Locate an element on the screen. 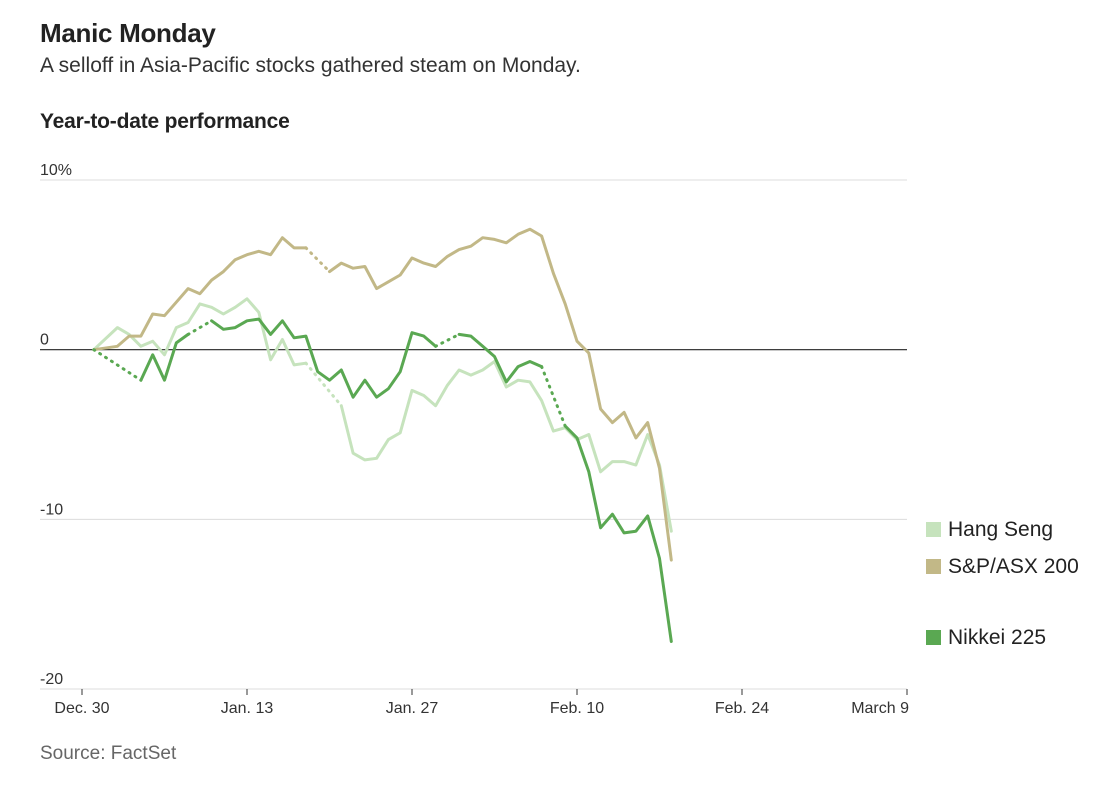  legend-label-nikkei: Nikkei 225 is located at coordinates (997, 637).